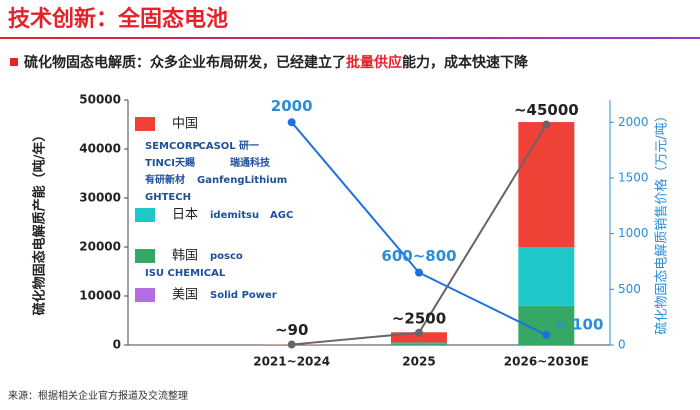 The height and width of the screenshot is (410, 700). What do you see at coordinates (100, 198) in the screenshot?
I see `y-tick-label: 30000` at bounding box center [100, 198].